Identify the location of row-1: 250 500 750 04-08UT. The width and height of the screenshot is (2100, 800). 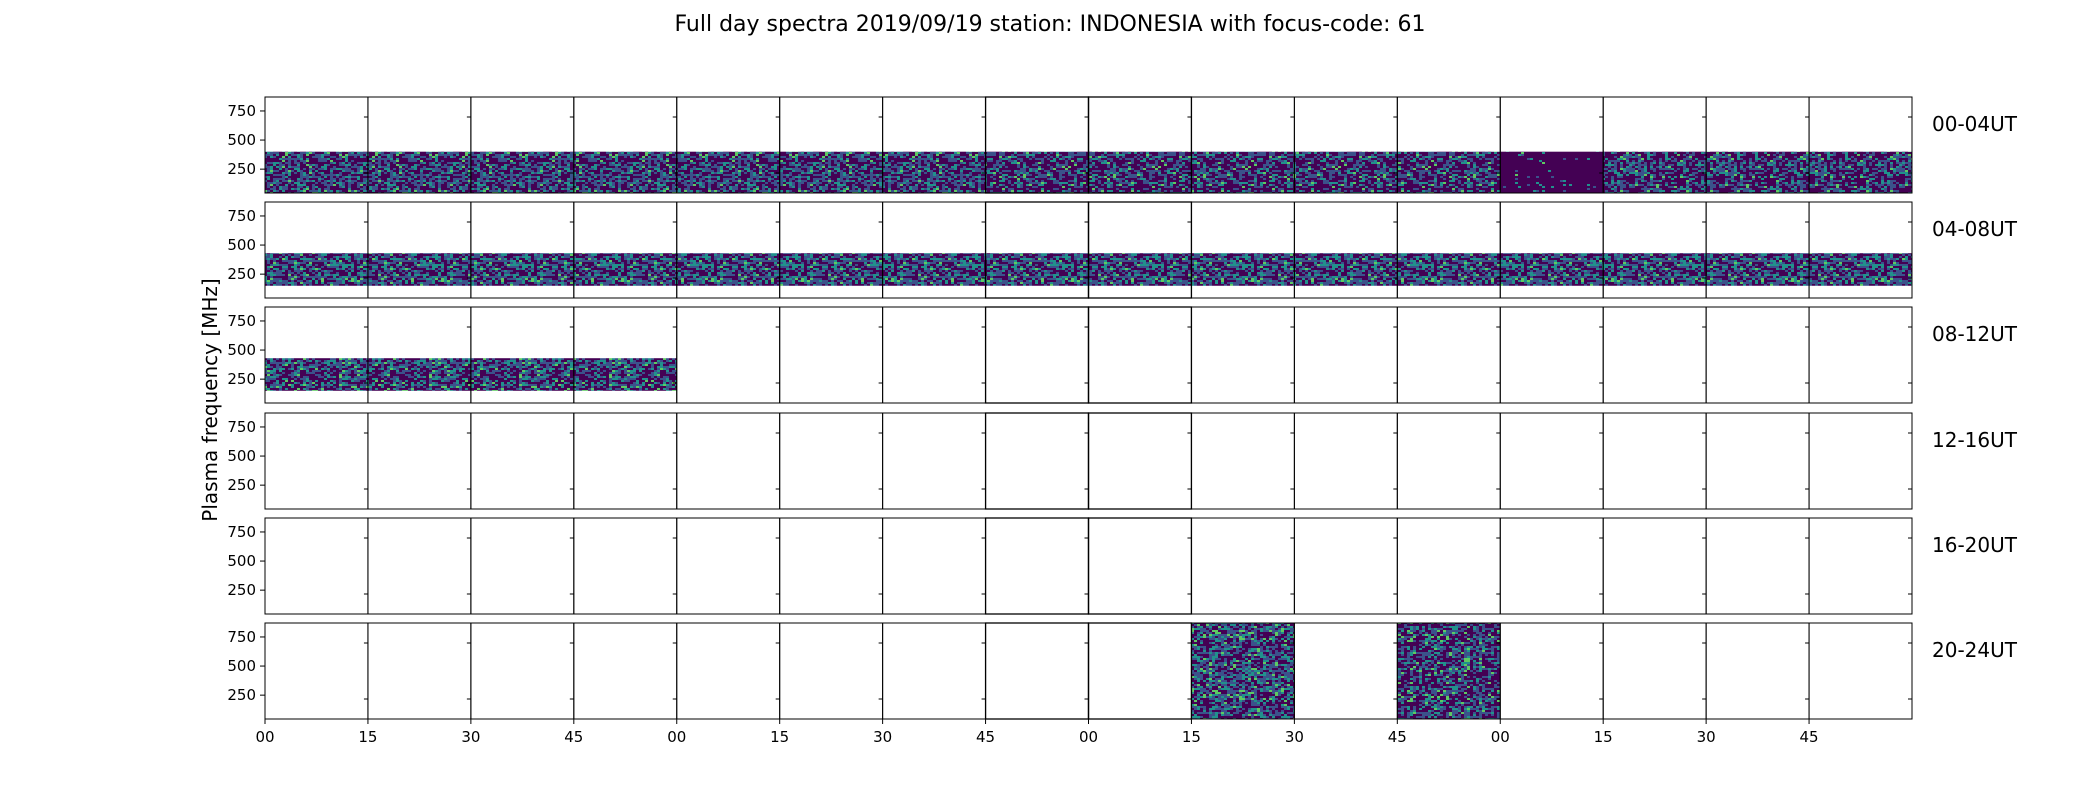
(1122, 250).